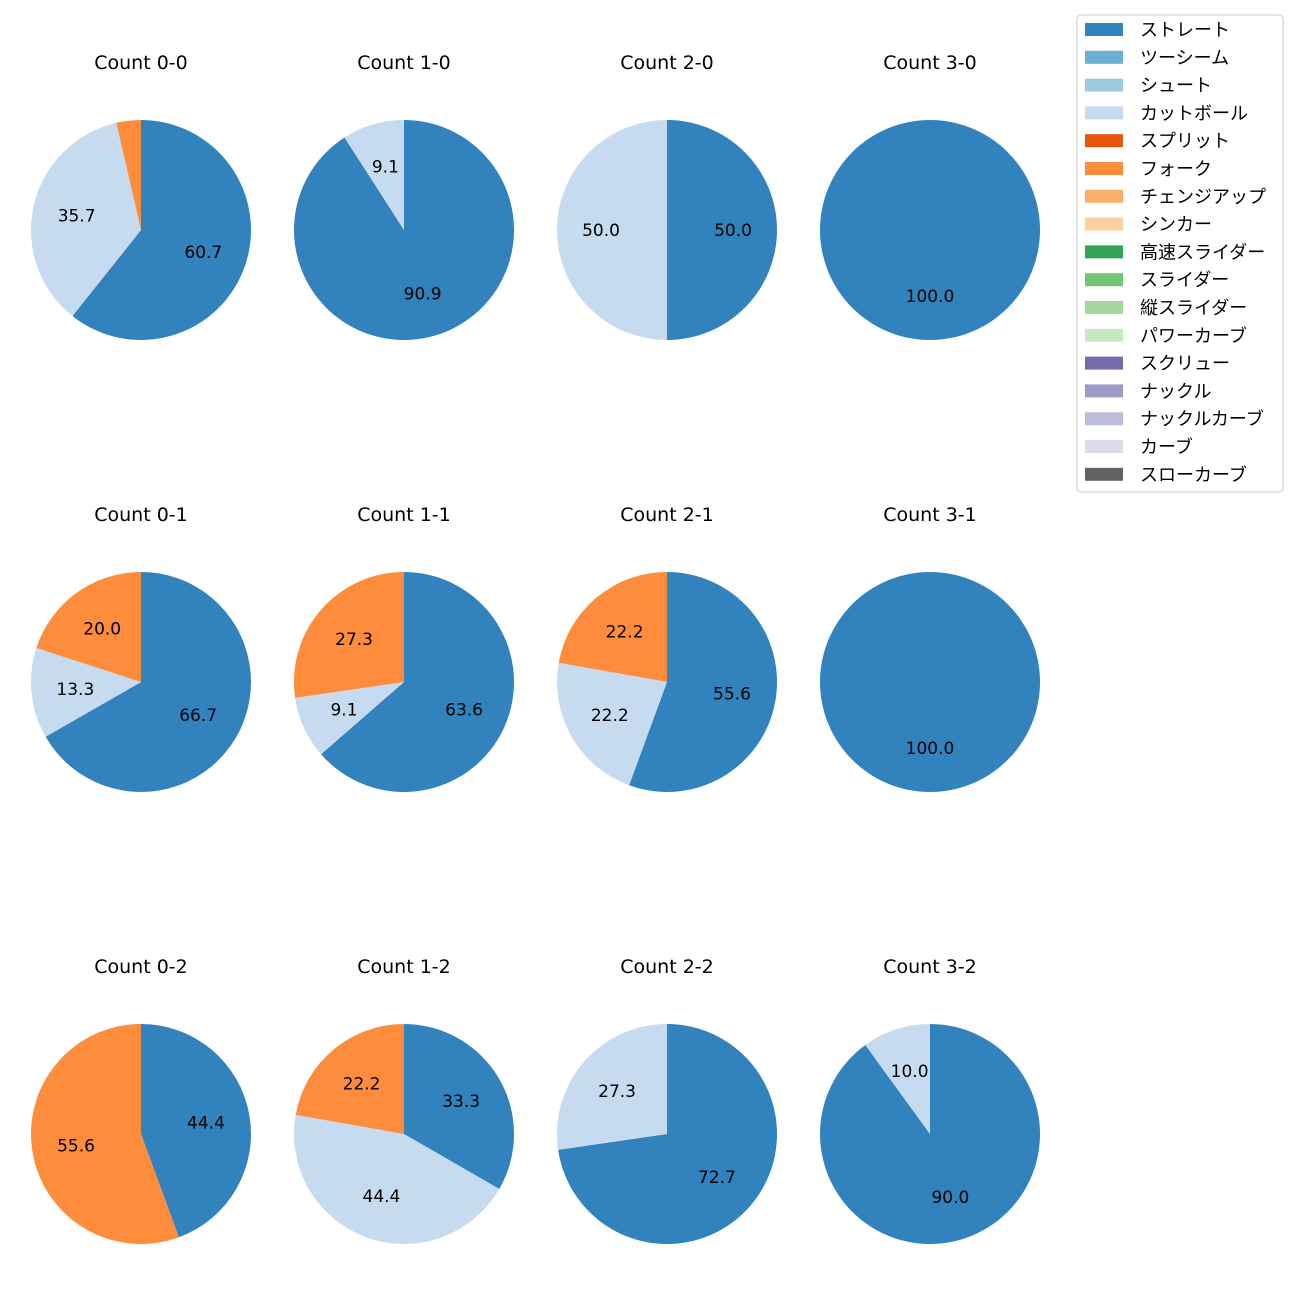 The height and width of the screenshot is (1300, 1300). Describe the element at coordinates (404, 63) in the screenshot. I see `pie-title: Count 1-0` at that location.